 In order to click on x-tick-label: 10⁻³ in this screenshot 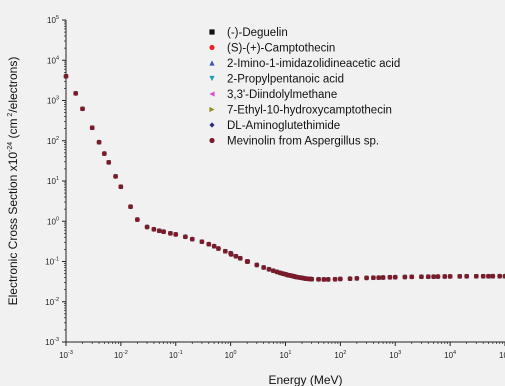, I will do `click(66, 355)`.